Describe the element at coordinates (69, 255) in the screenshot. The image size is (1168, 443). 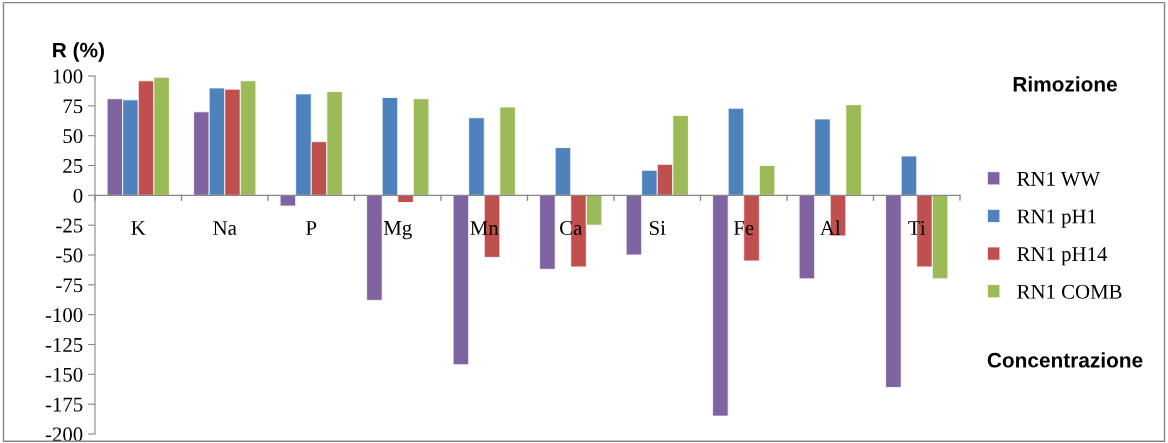
I see `y-tick-label: -50` at that location.